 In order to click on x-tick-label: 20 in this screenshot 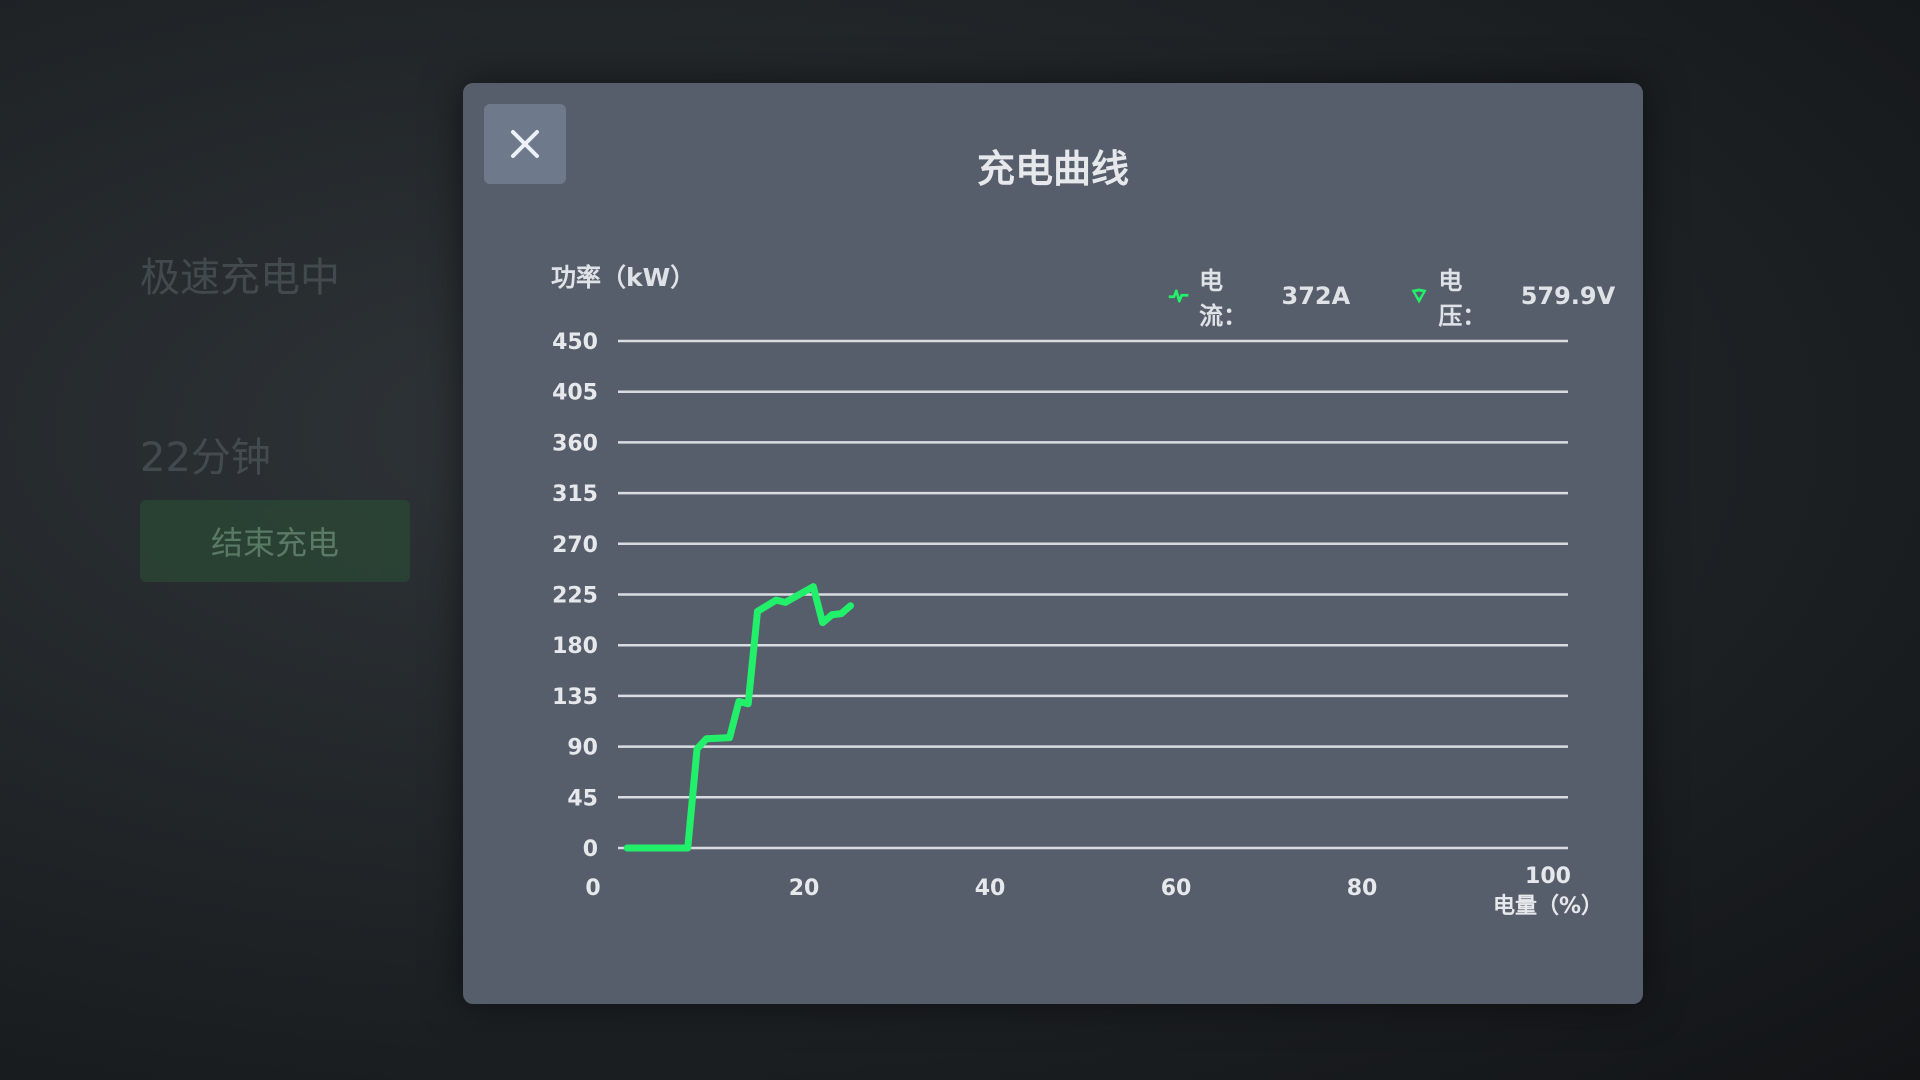, I will do `click(804, 888)`.